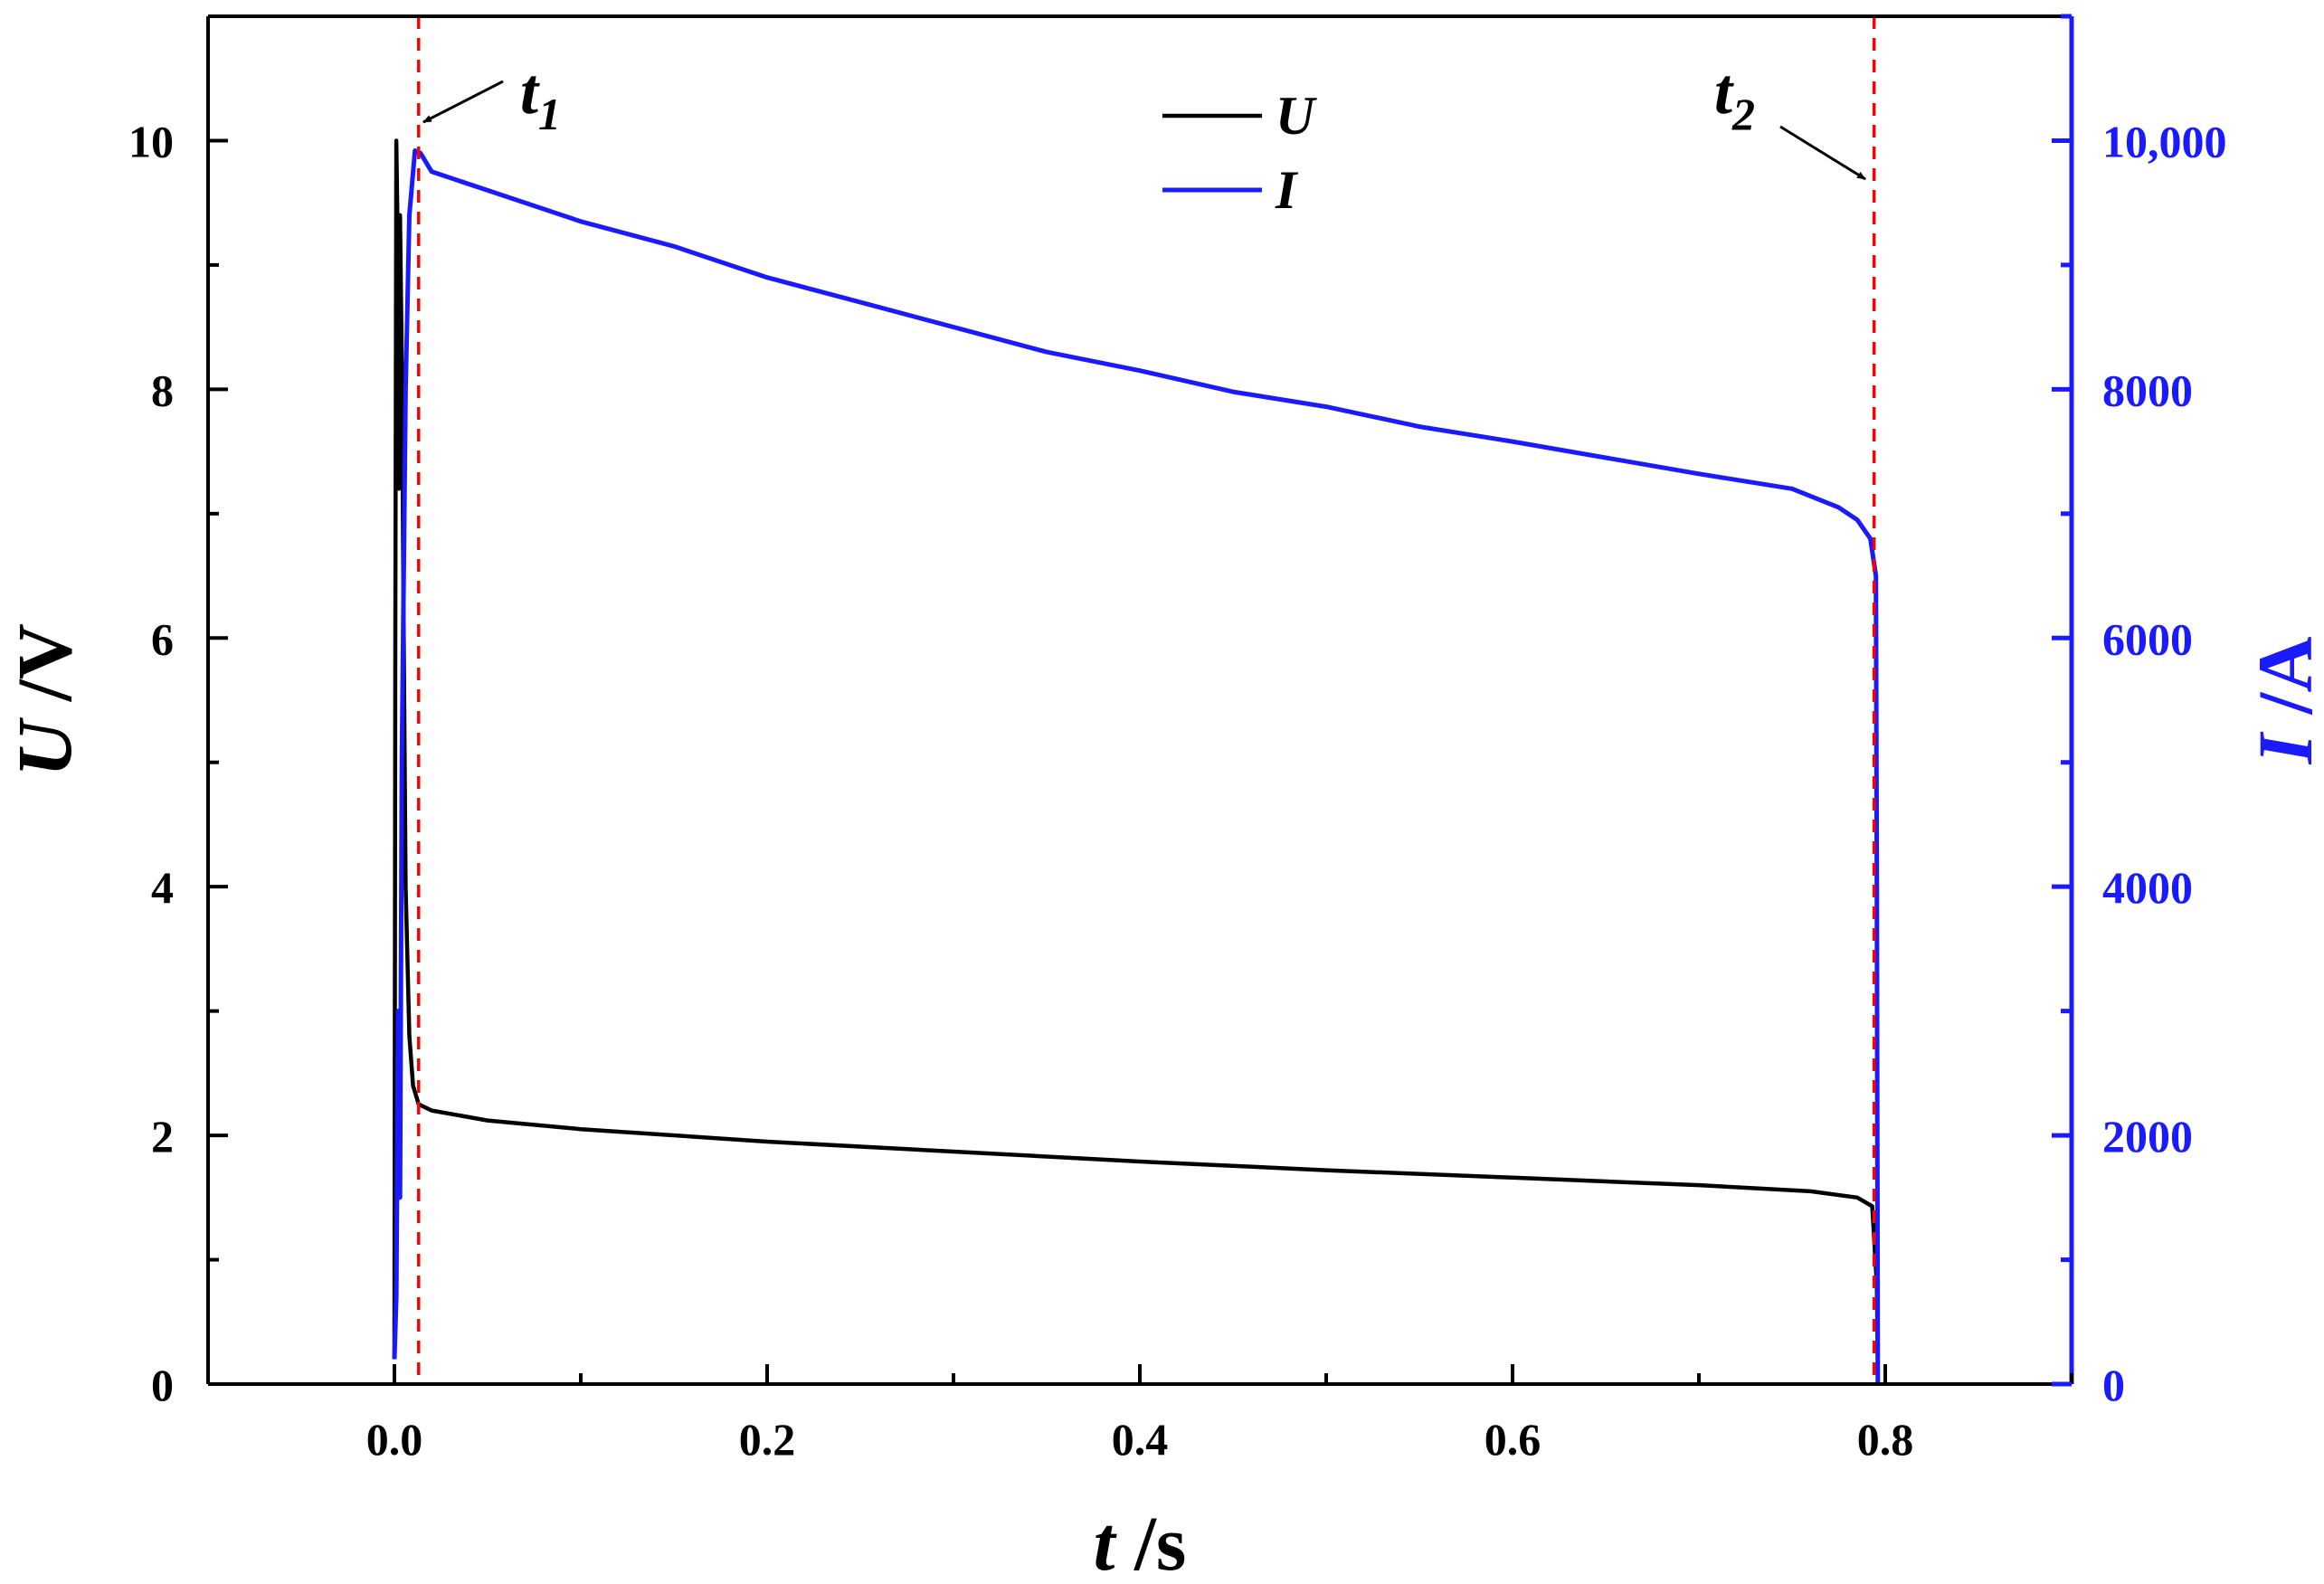 This screenshot has width=2324, height=1584. Describe the element at coordinates (549, 114) in the screenshot. I see `annotation-t1-sub: 1` at that location.